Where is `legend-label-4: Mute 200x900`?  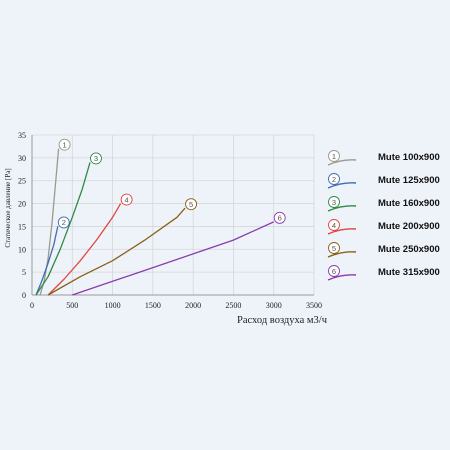 legend-label-4: Mute 200x900 is located at coordinates (409, 226).